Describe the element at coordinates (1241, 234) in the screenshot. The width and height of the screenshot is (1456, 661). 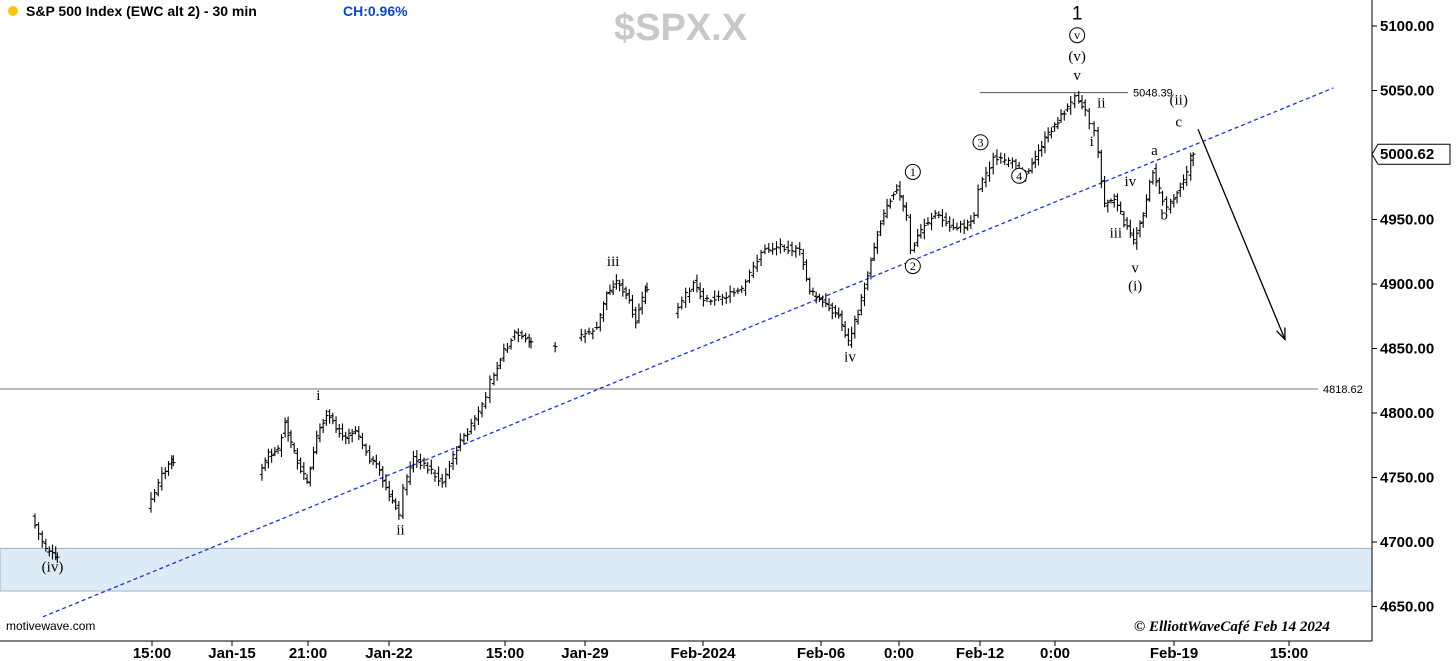
I see `projection-arrow` at that location.